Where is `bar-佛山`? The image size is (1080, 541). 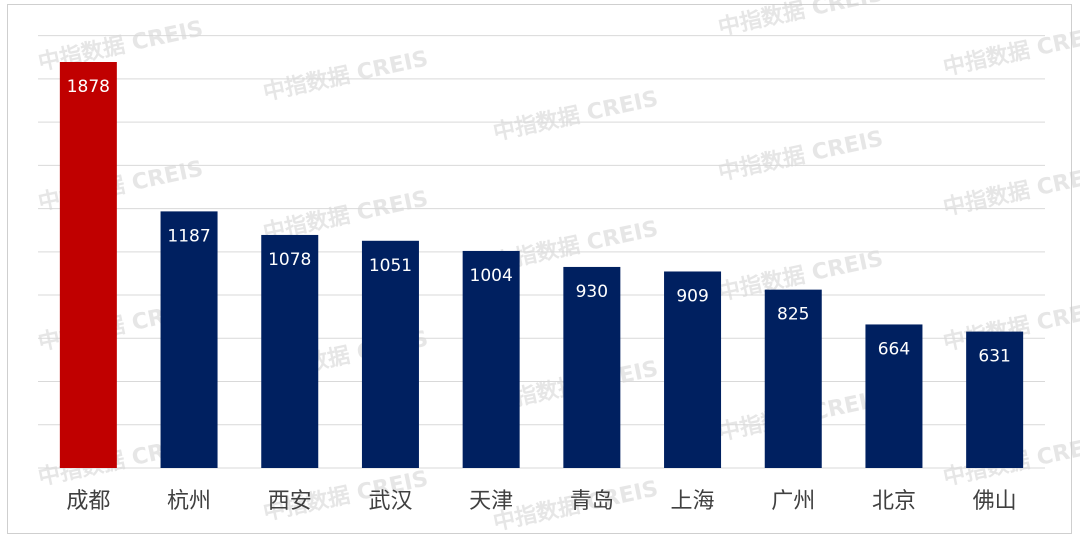
bar-佛山 is located at coordinates (995, 399).